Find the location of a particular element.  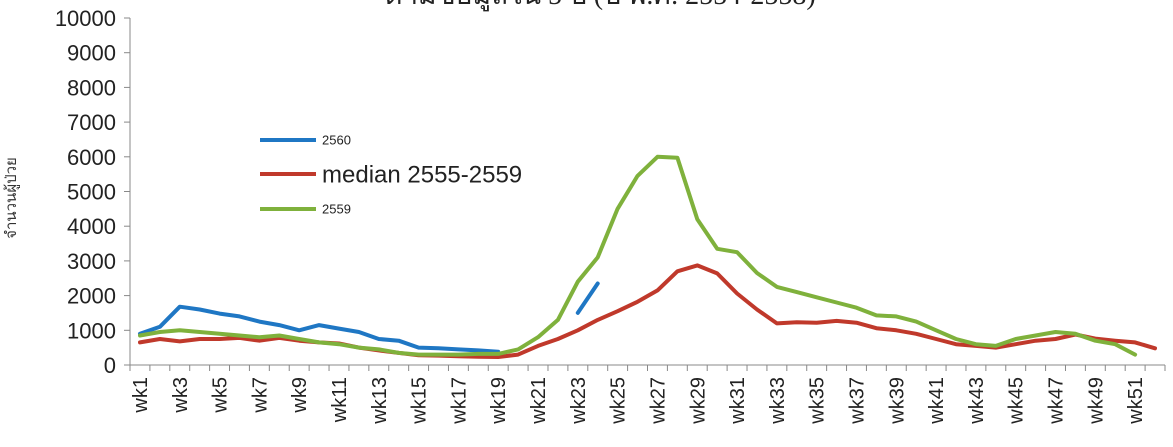

x-tick-label: wk3 is located at coordinates (181, 395).